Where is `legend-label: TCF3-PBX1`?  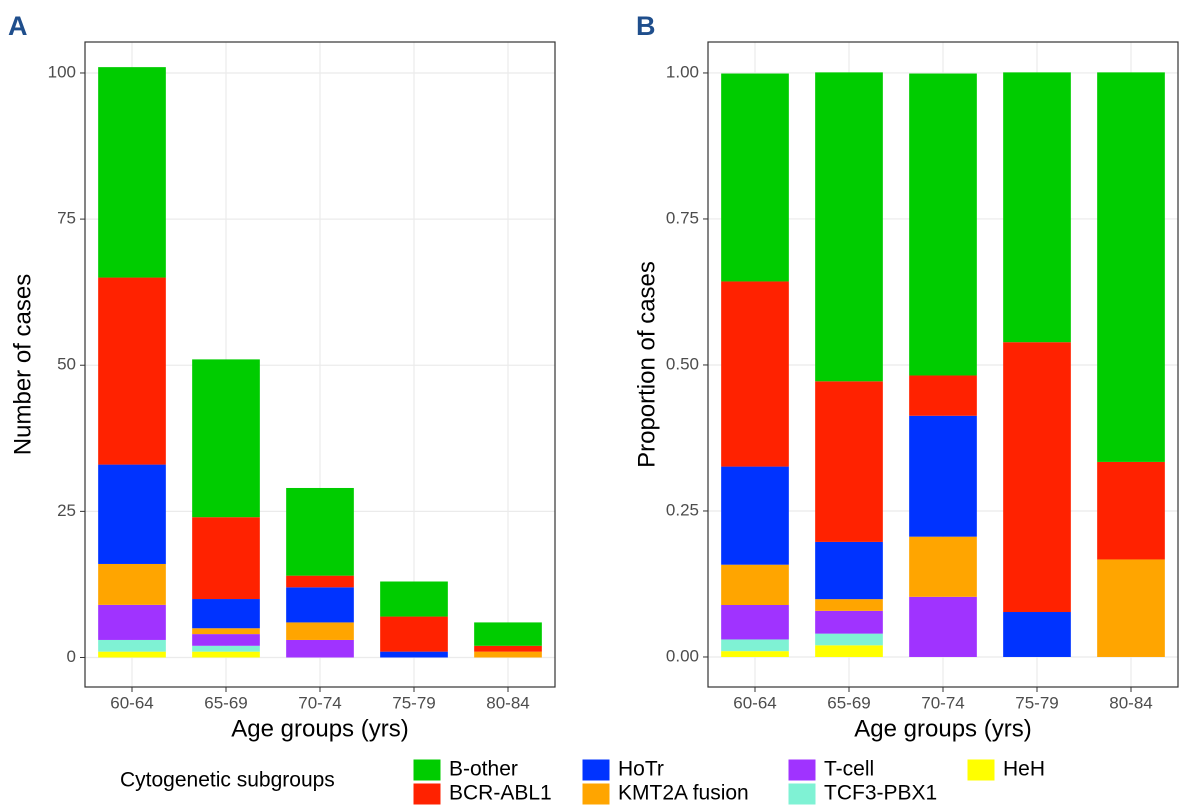 legend-label: TCF3-PBX1 is located at coordinates (880, 793).